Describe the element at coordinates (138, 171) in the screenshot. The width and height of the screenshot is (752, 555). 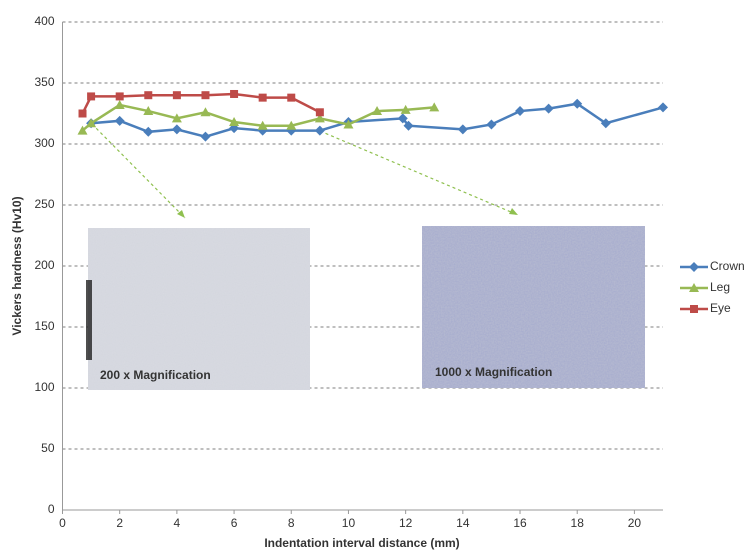
I see `pointer-arrow` at that location.